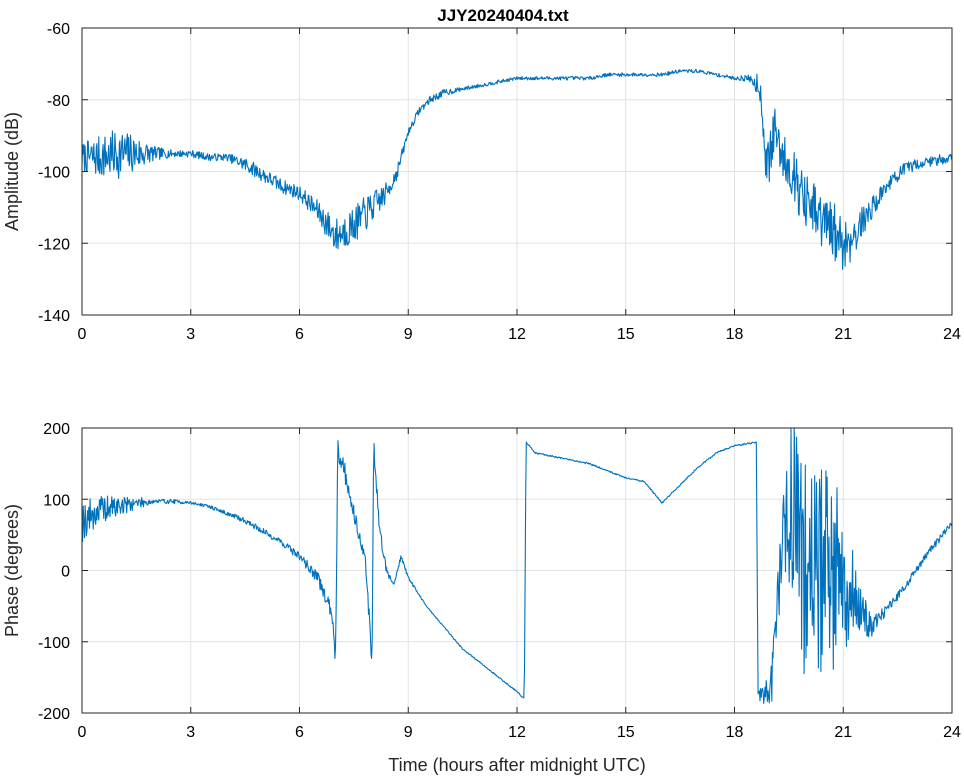 The image size is (964, 778). What do you see at coordinates (190, 732) in the screenshot?
I see `phase-x-tick-label: 3` at bounding box center [190, 732].